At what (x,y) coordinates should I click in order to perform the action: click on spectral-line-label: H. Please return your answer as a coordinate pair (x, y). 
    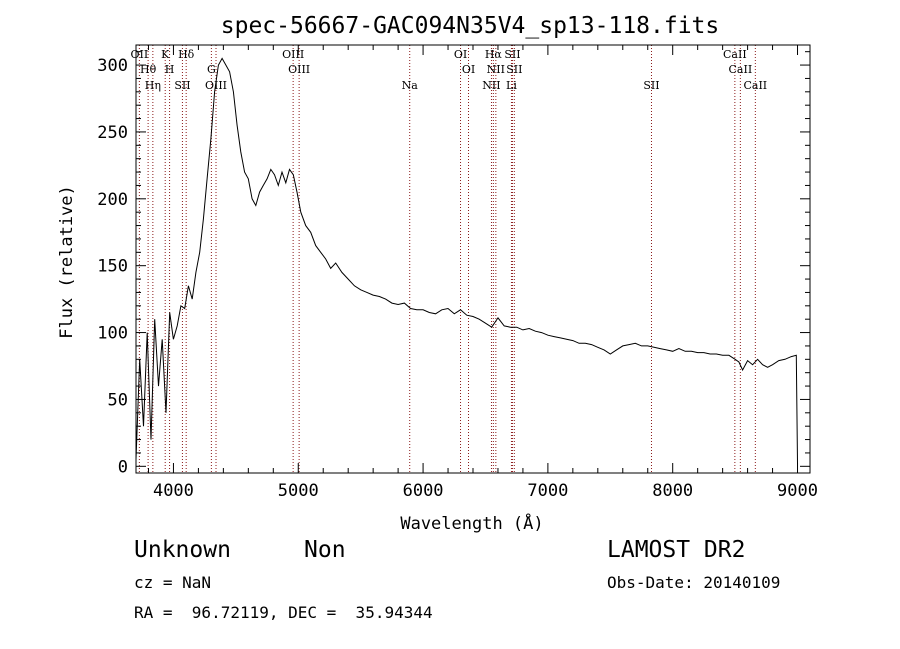
    Looking at the image, I should click on (170, 69).